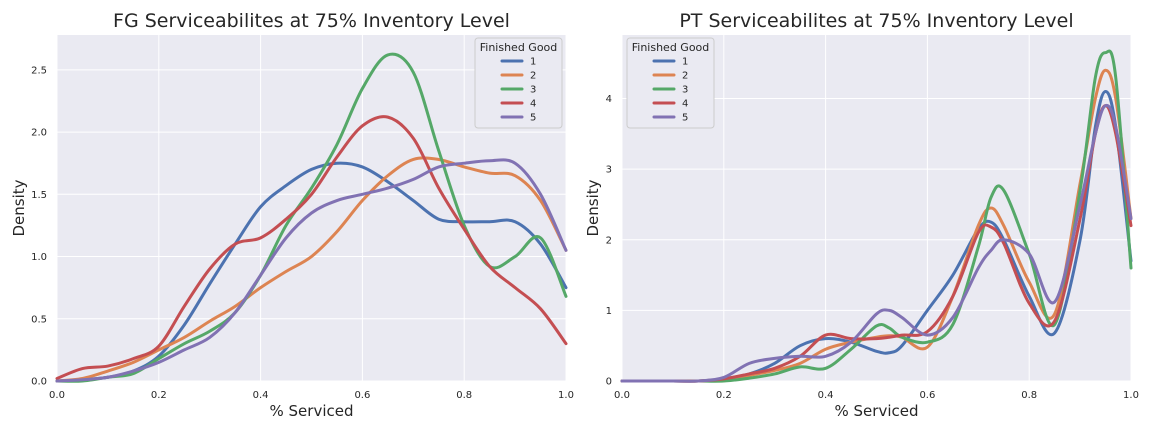 The image size is (1152, 432). Describe the element at coordinates (593, 207) in the screenshot. I see `pt-y-axis-label: Density` at that location.